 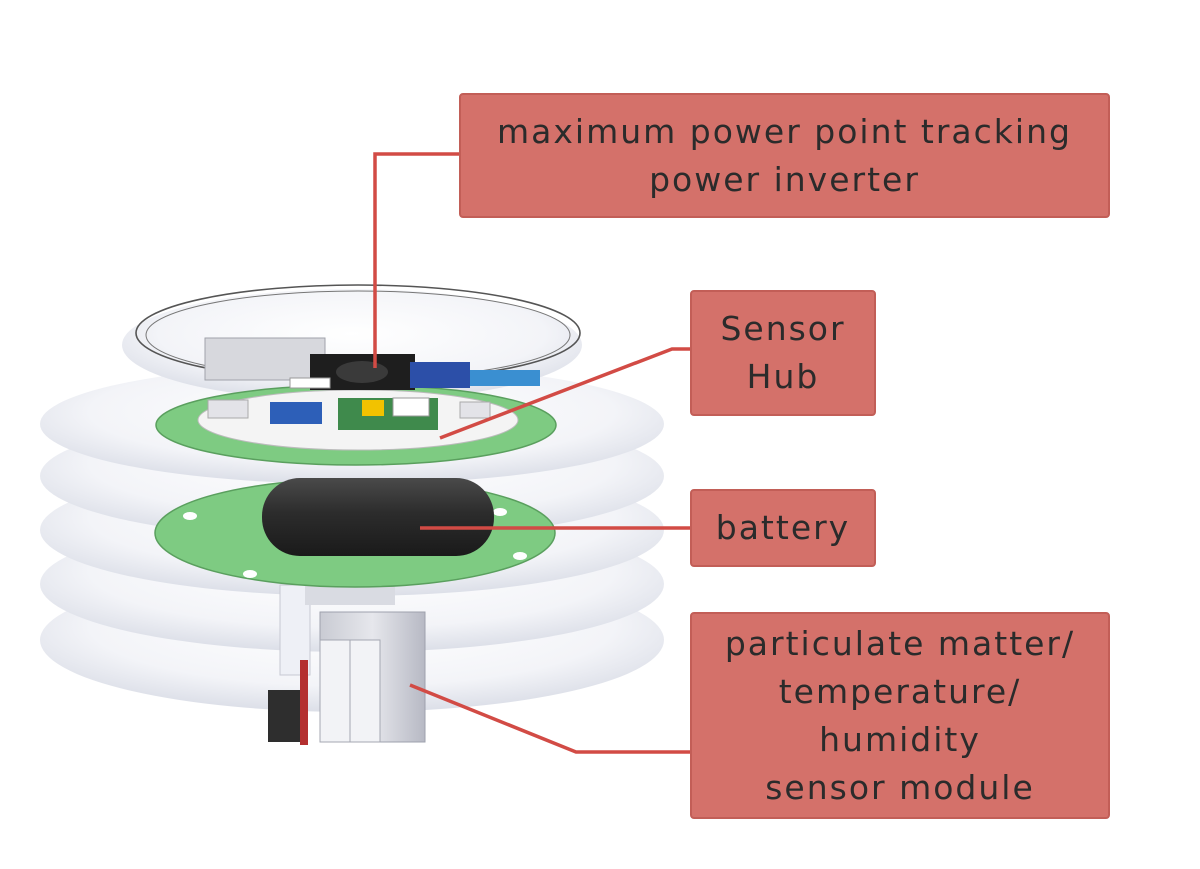 What do you see at coordinates (440, 375) in the screenshot?
I see `mppt-blue-board` at bounding box center [440, 375].